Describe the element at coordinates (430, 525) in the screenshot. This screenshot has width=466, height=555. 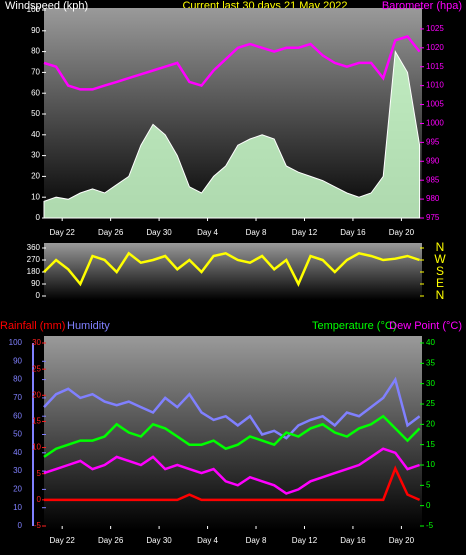
I see `y2-tick-label: -5` at that location.